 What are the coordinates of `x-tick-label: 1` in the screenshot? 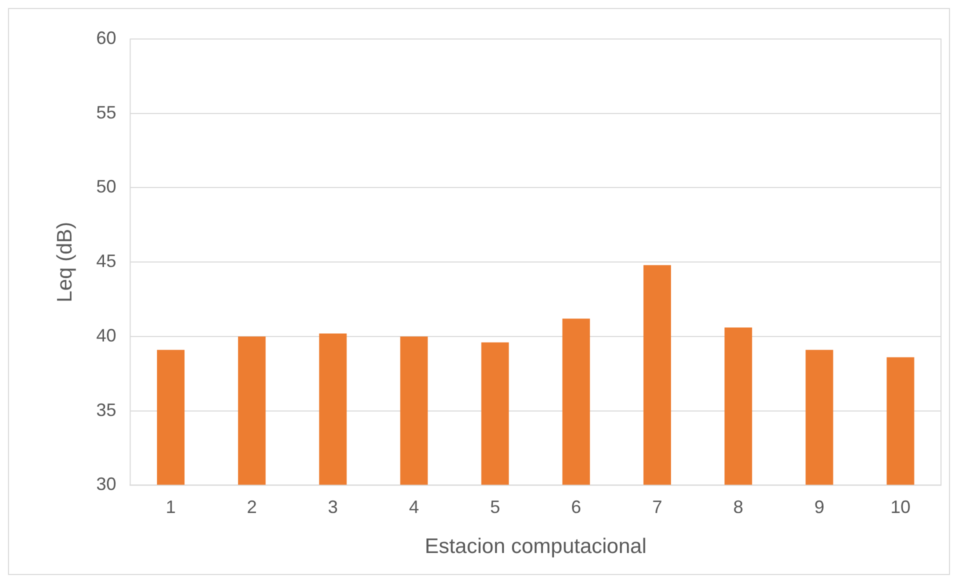 It's located at (171, 506).